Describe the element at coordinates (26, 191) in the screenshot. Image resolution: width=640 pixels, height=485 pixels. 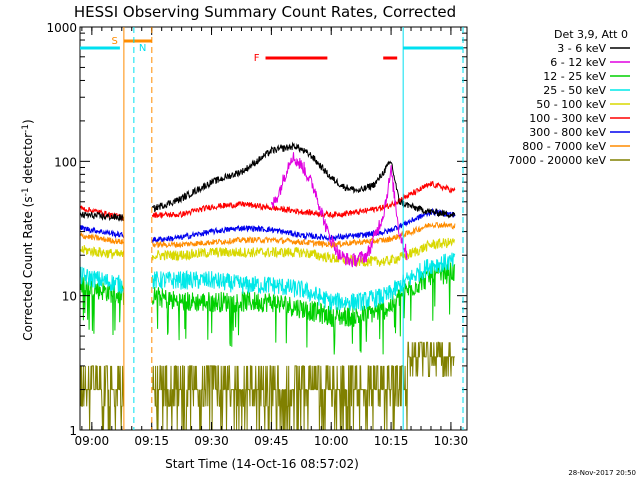
I see `y-axis-label-sup-1: -1` at that location.